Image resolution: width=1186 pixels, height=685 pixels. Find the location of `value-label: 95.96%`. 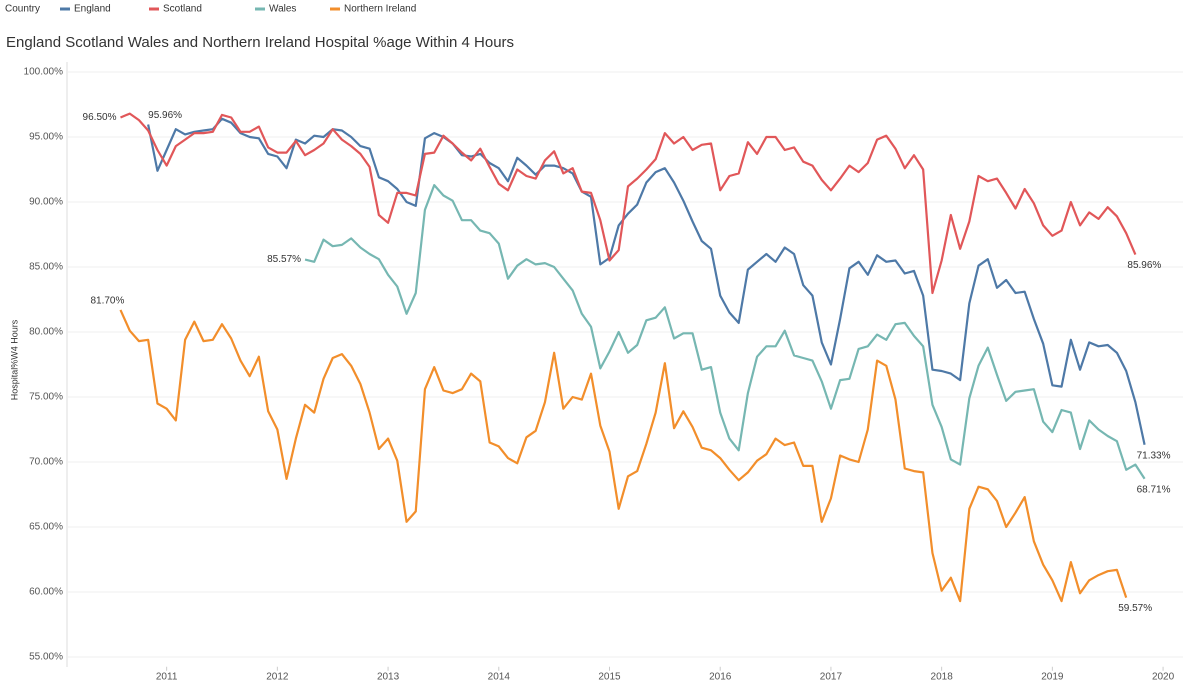

value-label: 95.96% is located at coordinates (165, 115).